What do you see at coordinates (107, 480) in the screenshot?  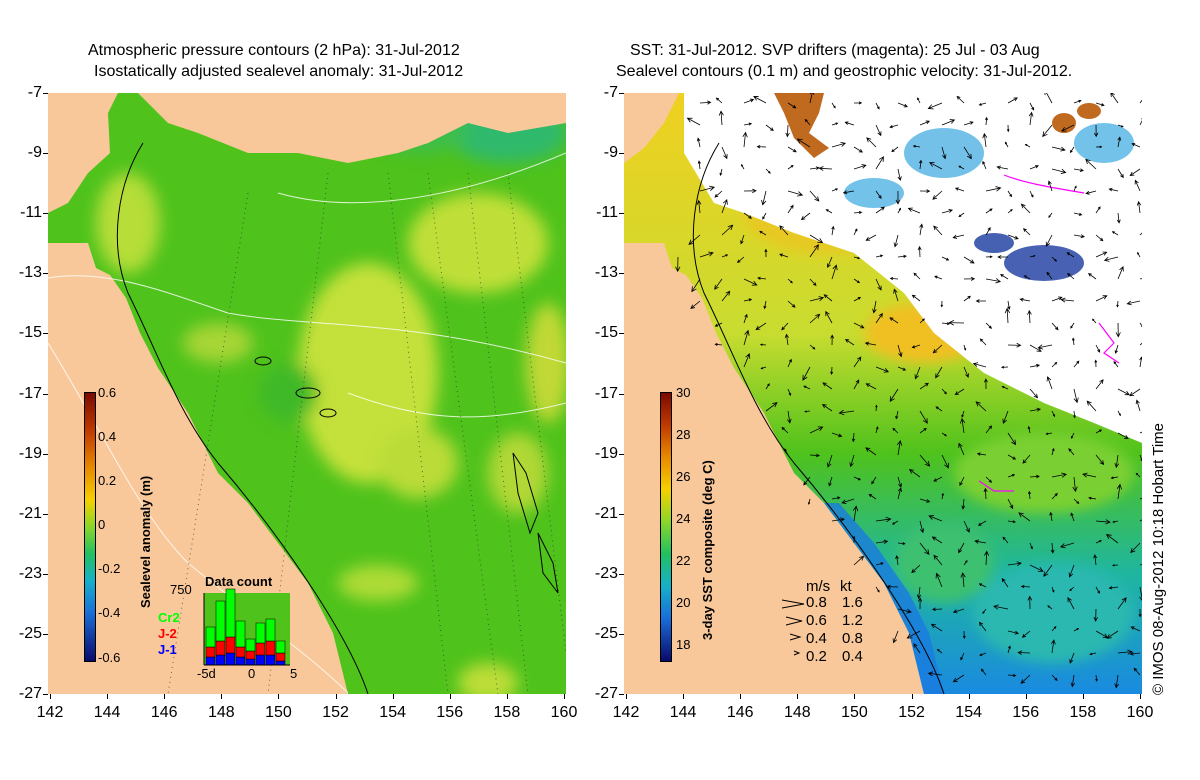 I see `left-cb-tick-02: 0.2` at bounding box center [107, 480].